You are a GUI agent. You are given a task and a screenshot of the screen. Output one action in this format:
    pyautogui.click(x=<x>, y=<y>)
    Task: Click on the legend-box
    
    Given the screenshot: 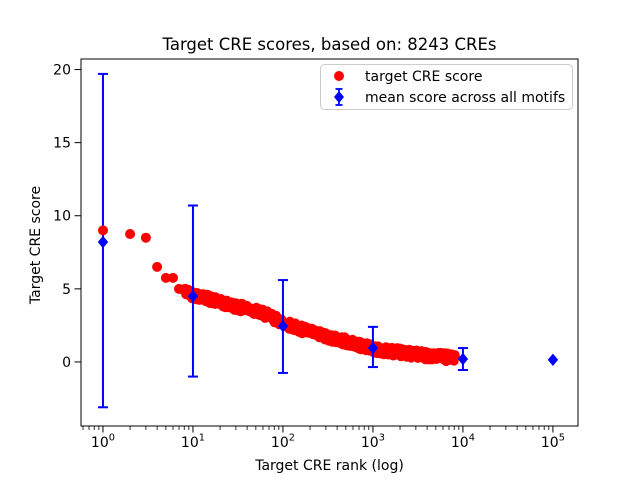 What is the action you would take?
    pyautogui.click(x=446, y=87)
    